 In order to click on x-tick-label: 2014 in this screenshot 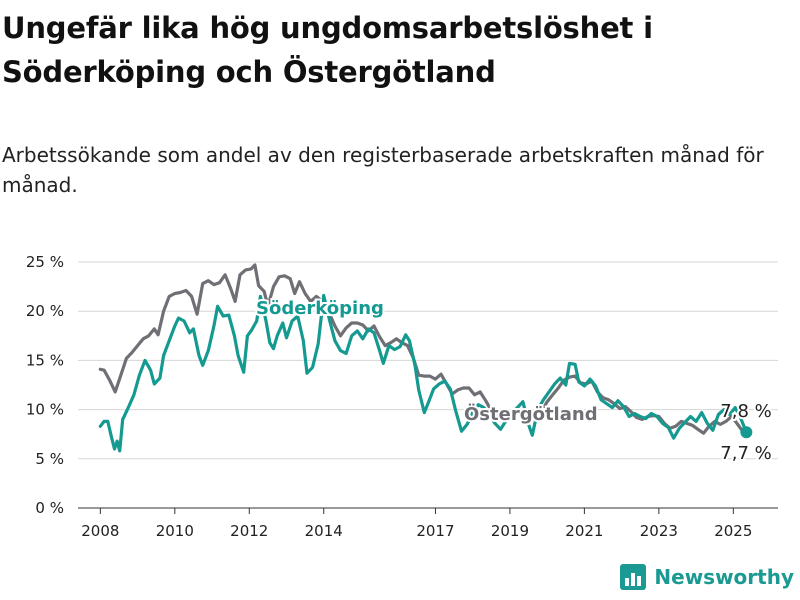, I will do `click(324, 531)`.